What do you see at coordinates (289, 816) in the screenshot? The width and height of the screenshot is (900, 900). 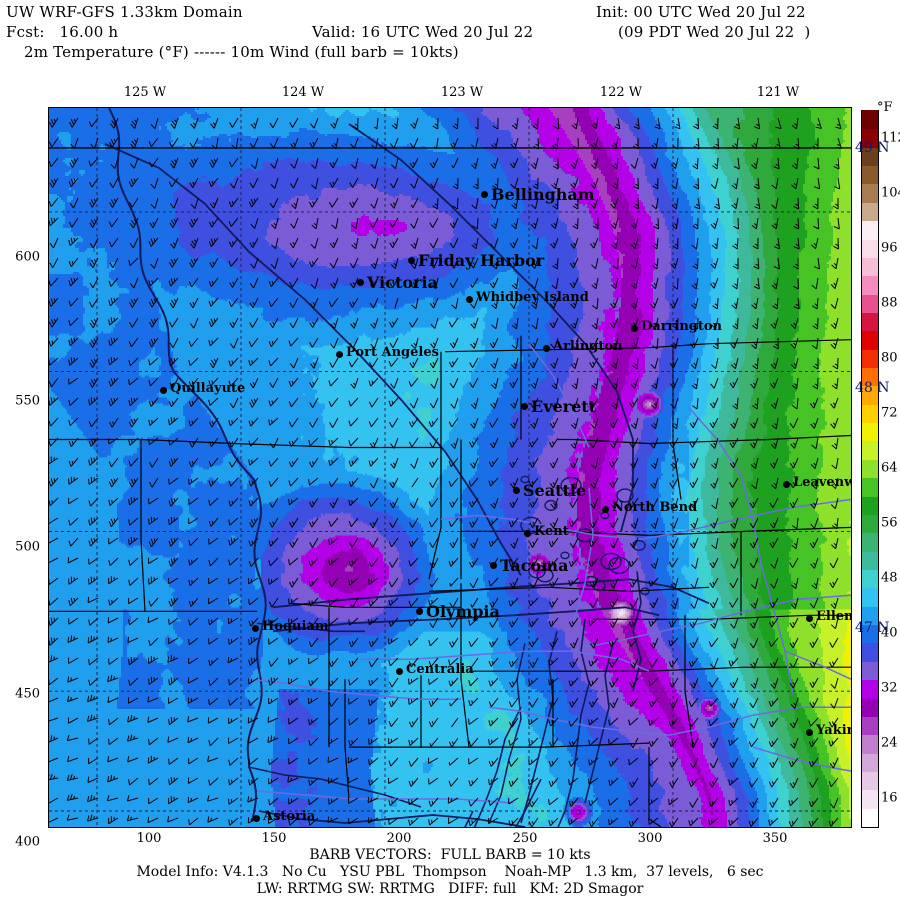 I see `city-label: Astoria` at bounding box center [289, 816].